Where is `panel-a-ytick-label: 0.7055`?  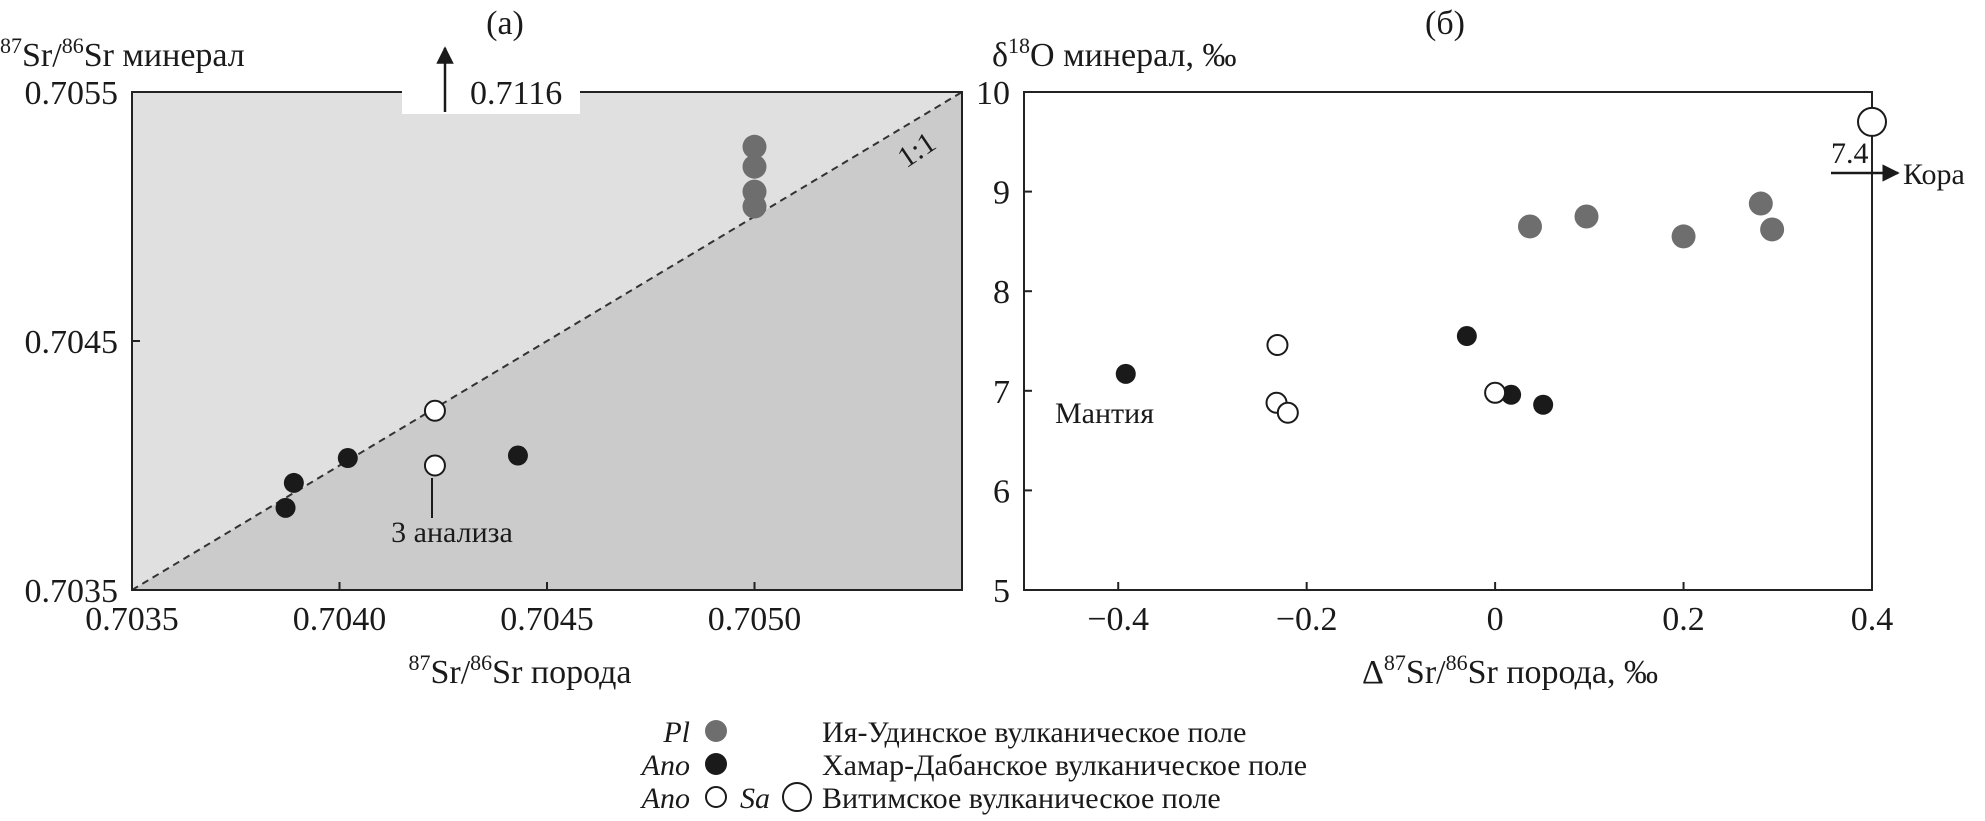
panel-a-ytick-label: 0.7055 is located at coordinates (72, 93).